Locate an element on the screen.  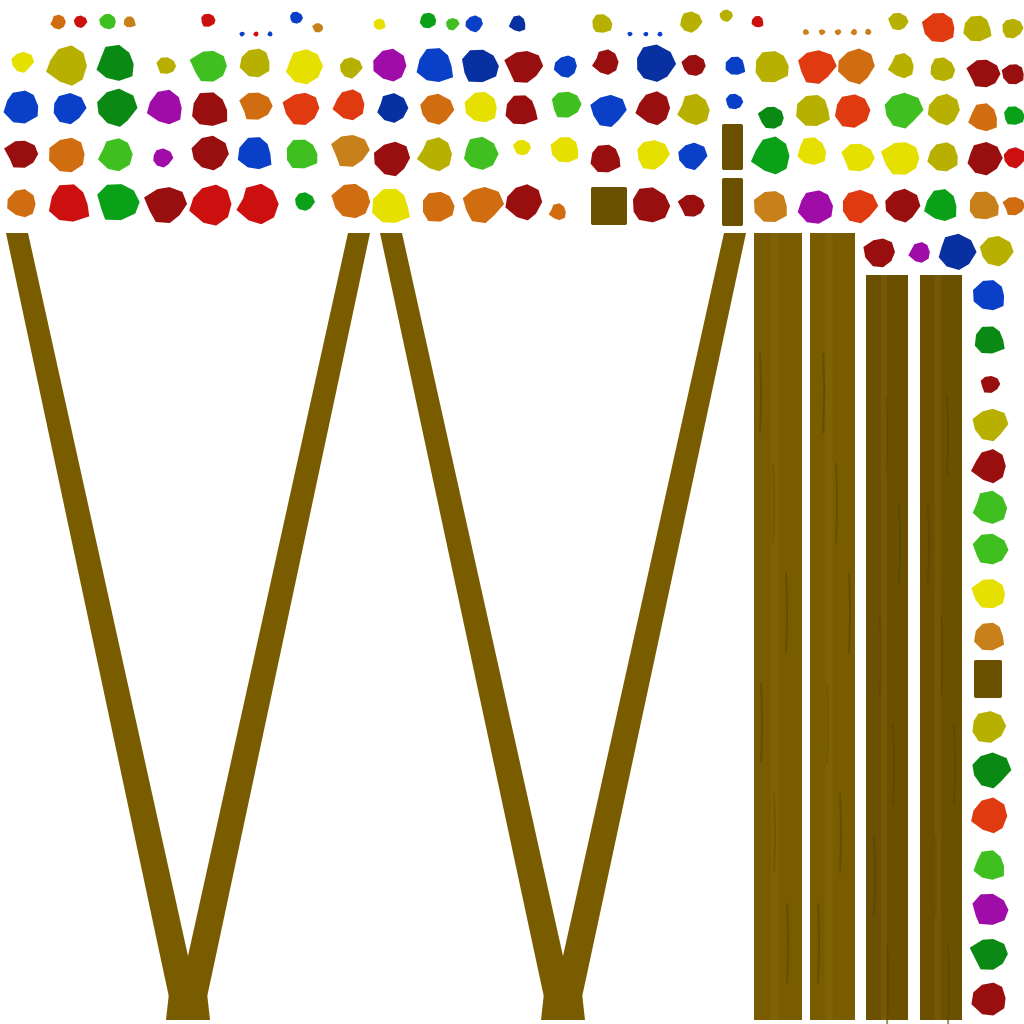
v-frame-foot is located at coordinates (188, 1002).